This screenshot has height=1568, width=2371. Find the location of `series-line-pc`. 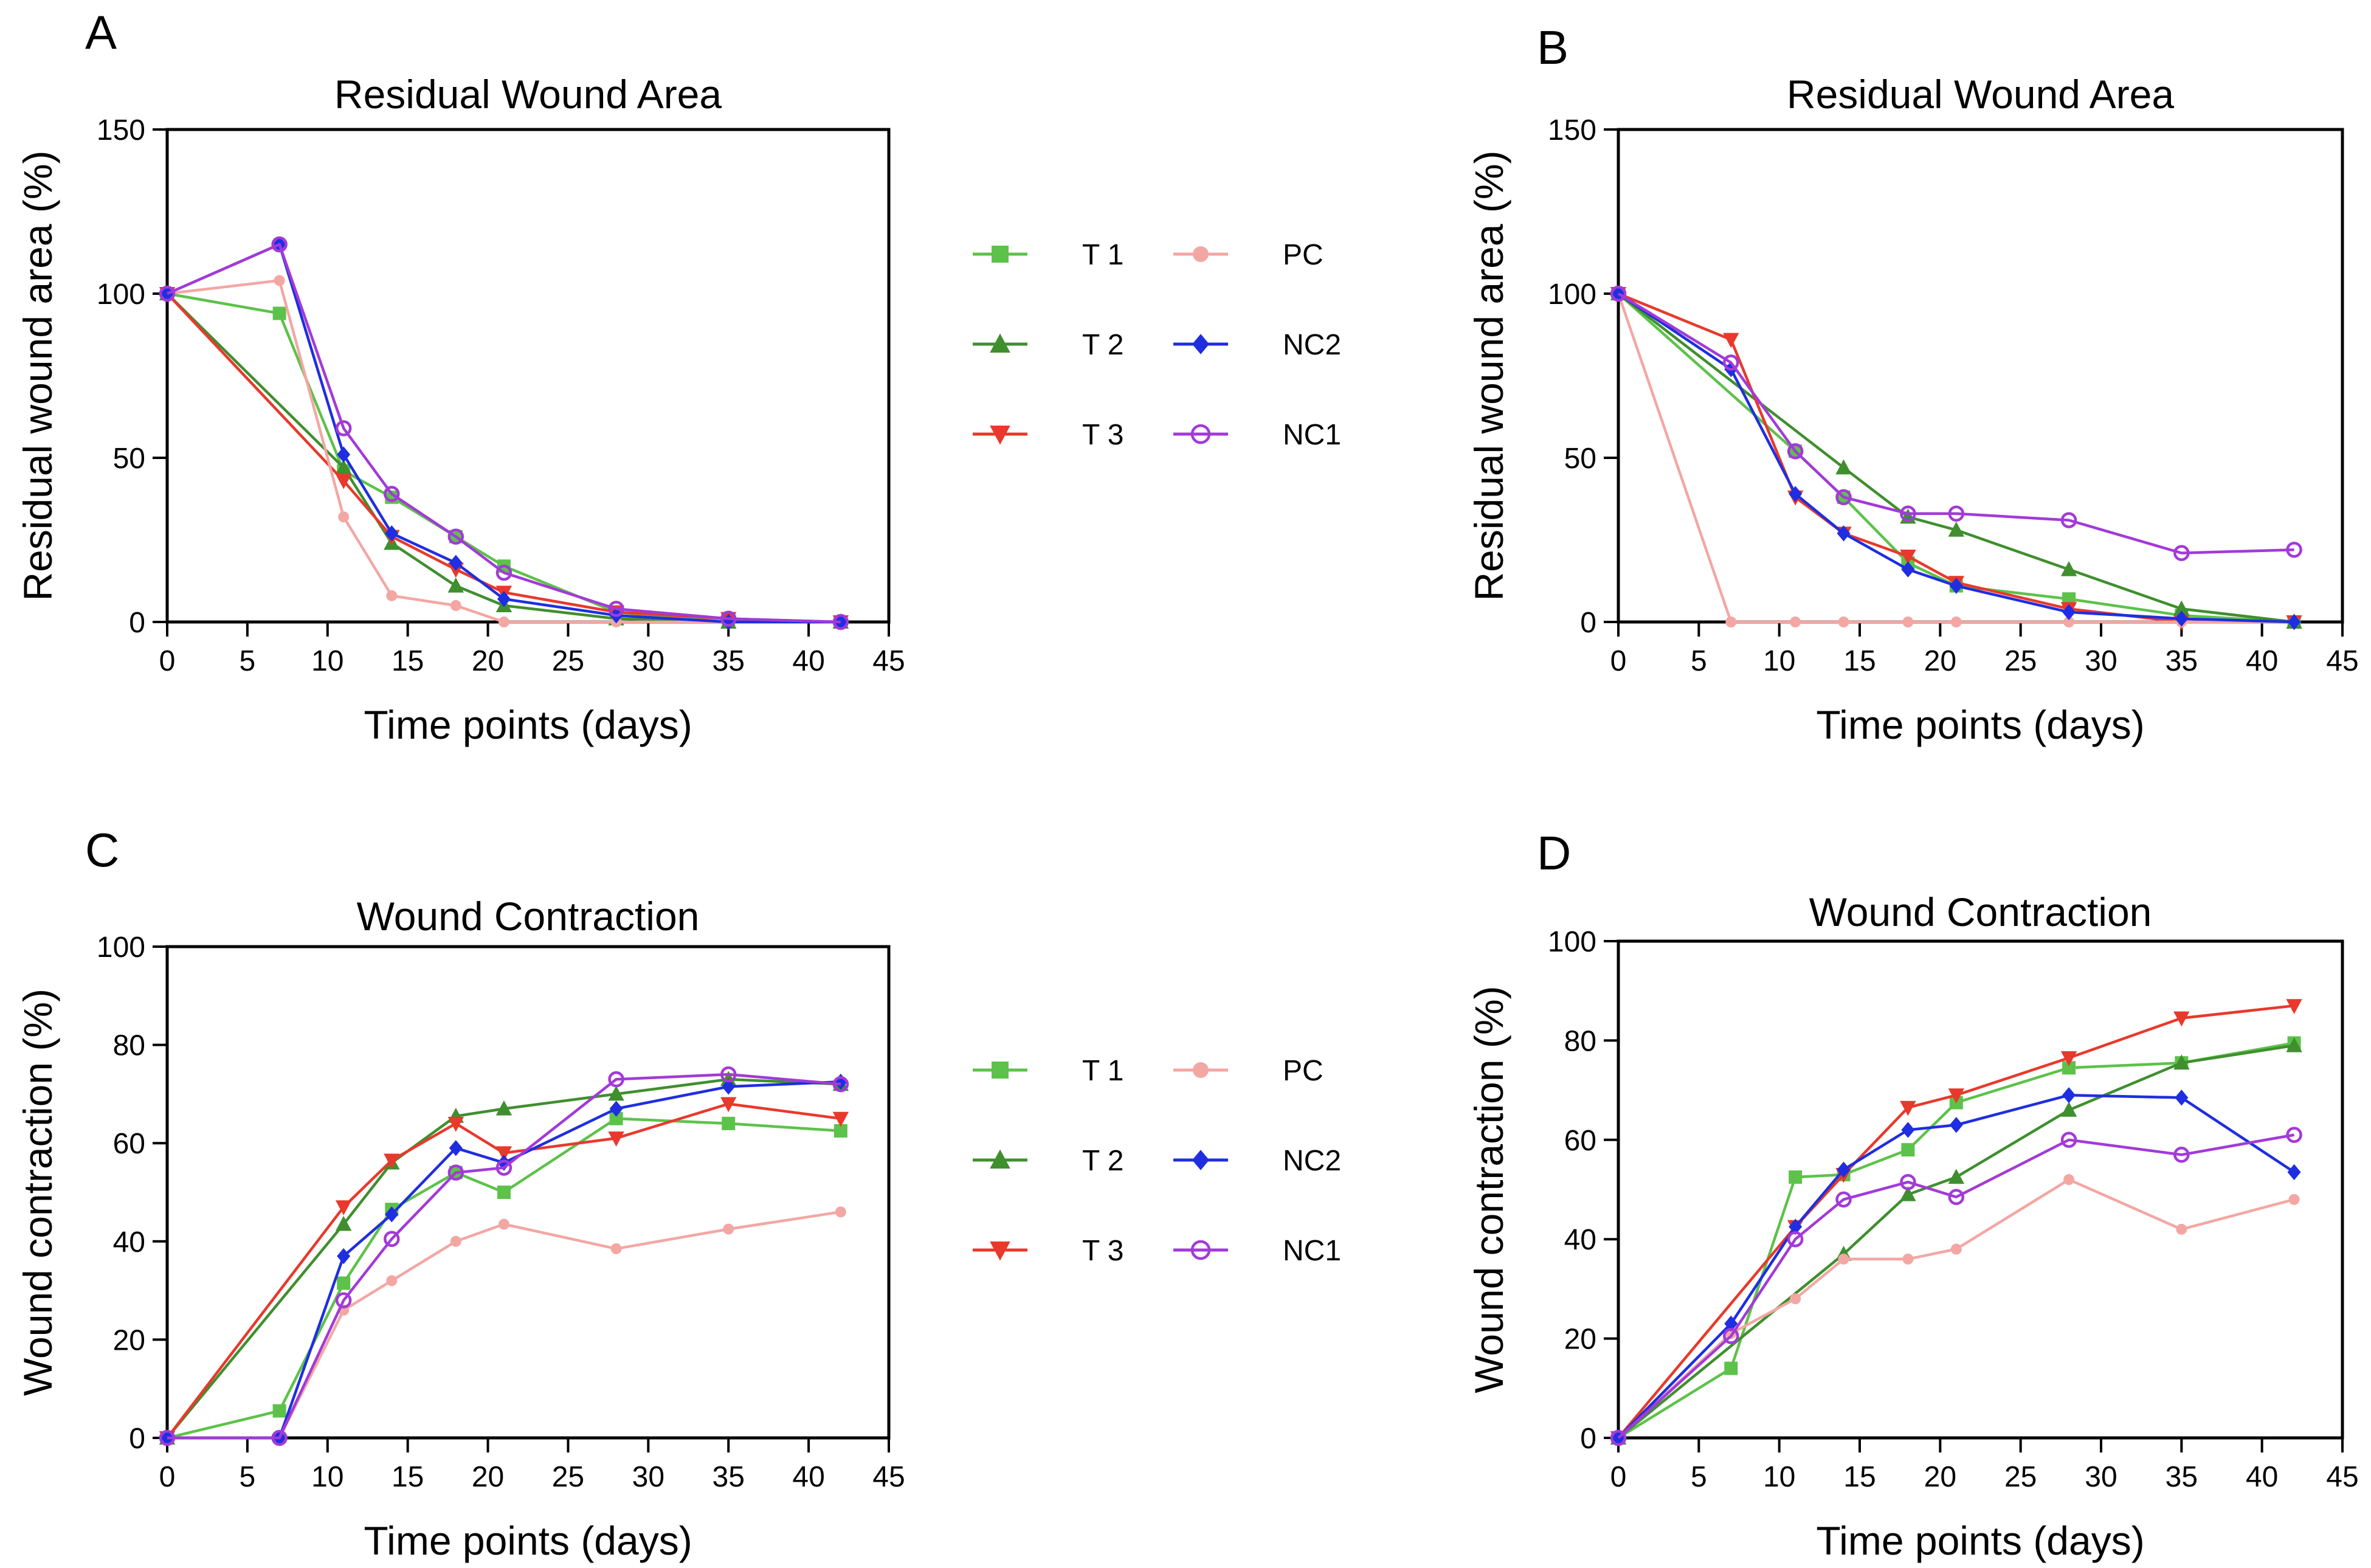

series-line-pc is located at coordinates (1955, 458).